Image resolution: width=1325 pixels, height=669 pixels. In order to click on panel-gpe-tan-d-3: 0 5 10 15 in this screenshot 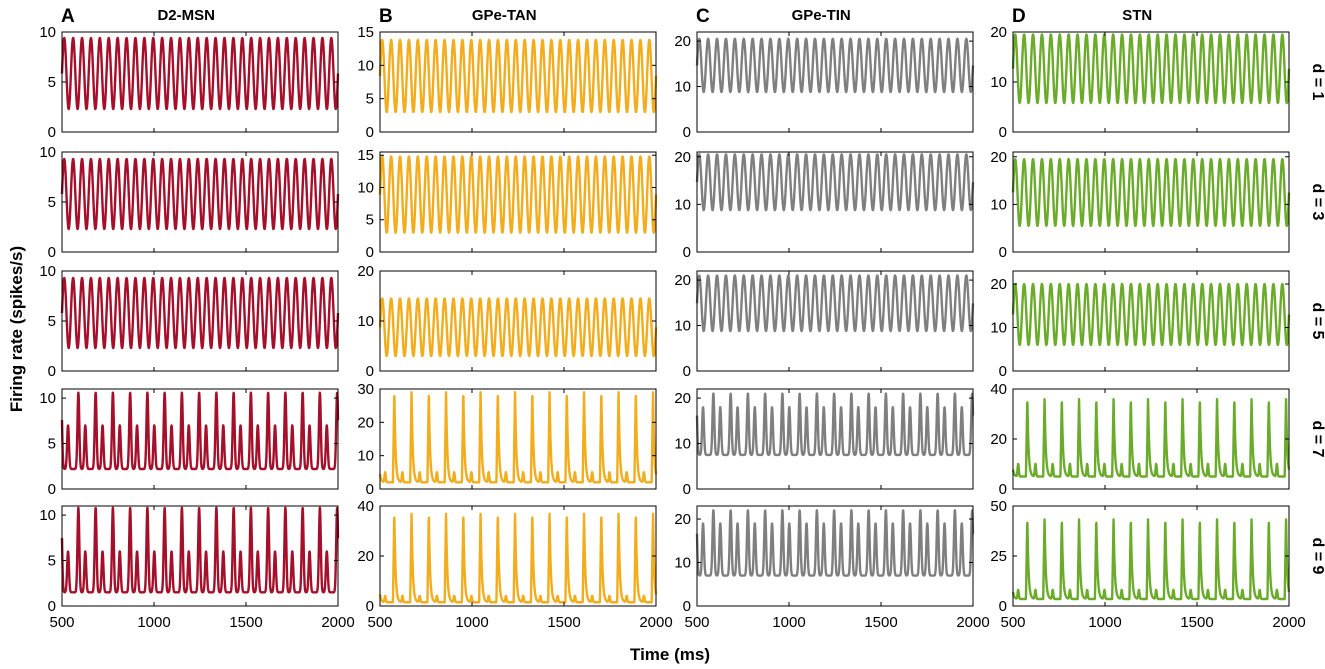, I will do `click(507, 204)`.